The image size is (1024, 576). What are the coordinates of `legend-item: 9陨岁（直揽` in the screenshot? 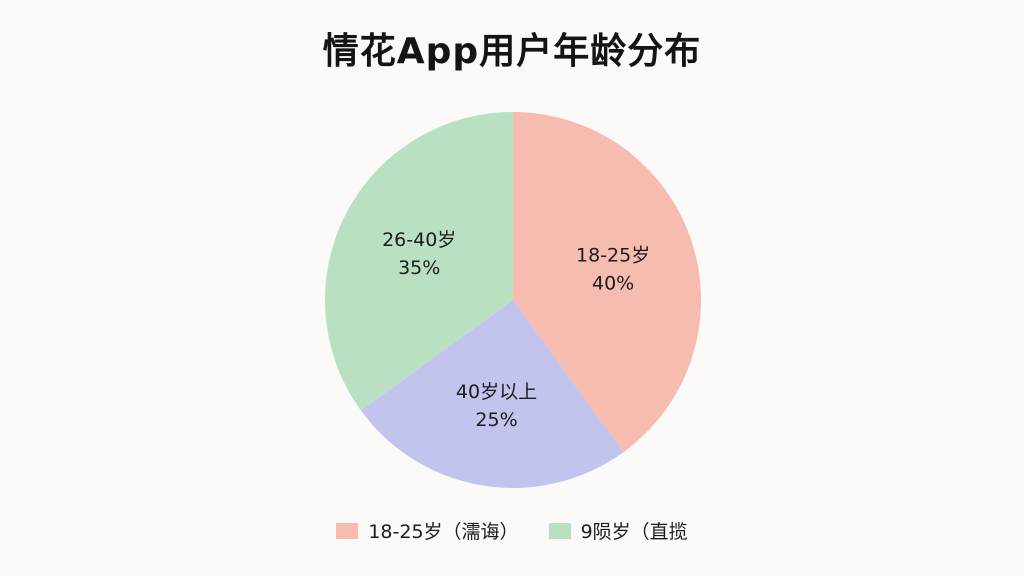 It's located at (618, 530).